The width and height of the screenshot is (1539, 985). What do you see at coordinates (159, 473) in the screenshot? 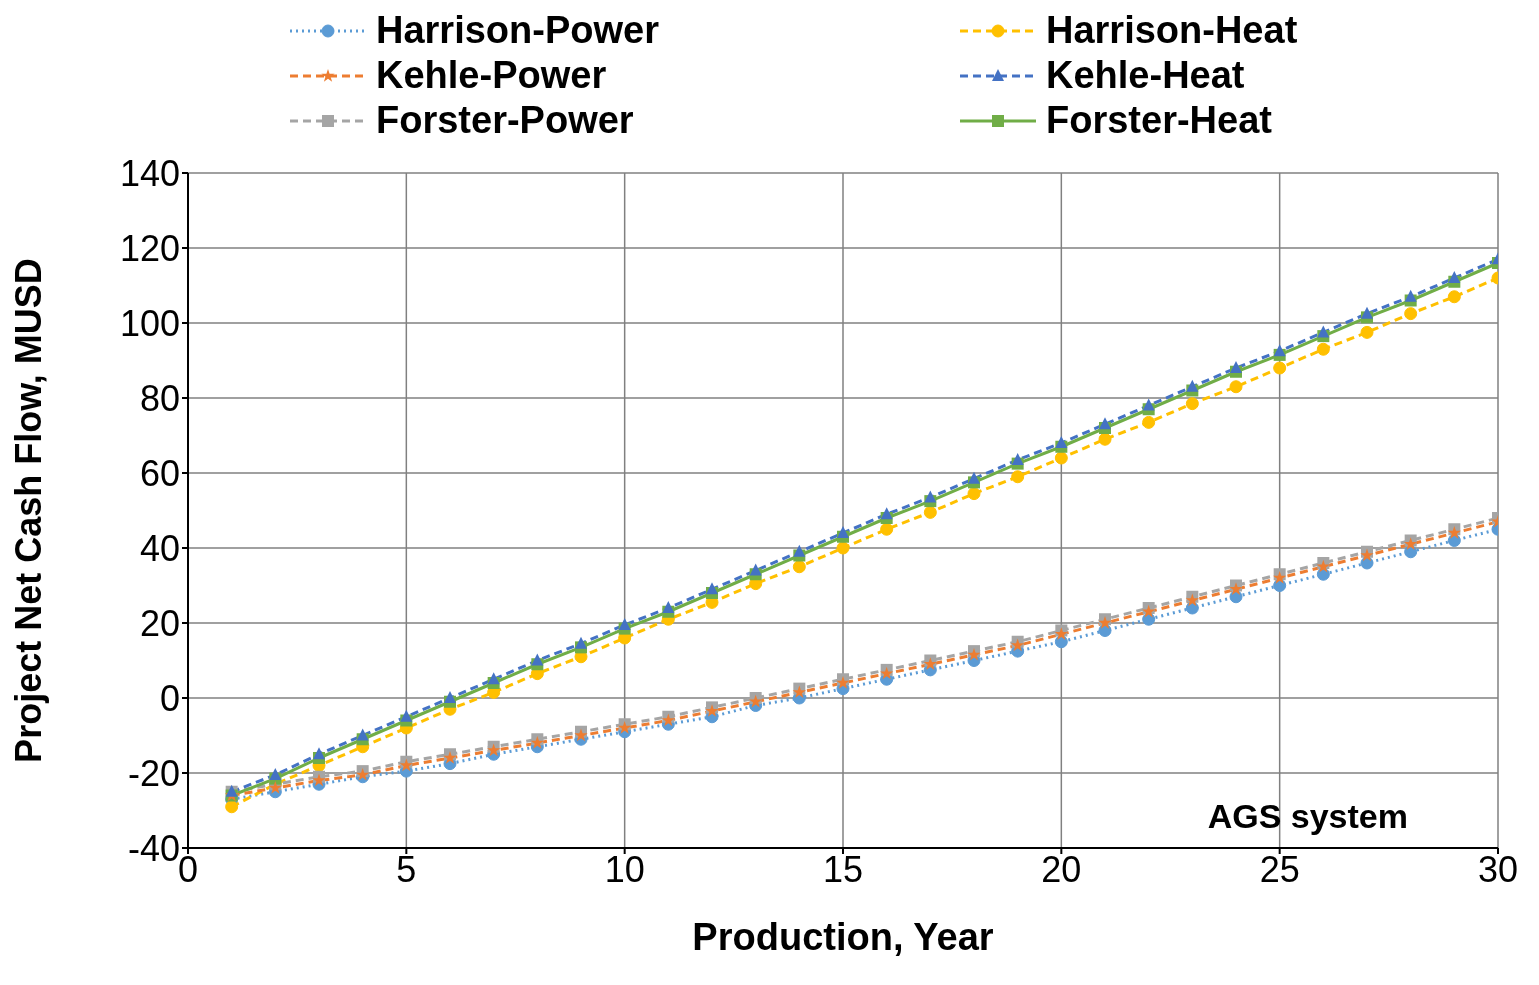
I see `y-tick-label: 60` at bounding box center [159, 473].